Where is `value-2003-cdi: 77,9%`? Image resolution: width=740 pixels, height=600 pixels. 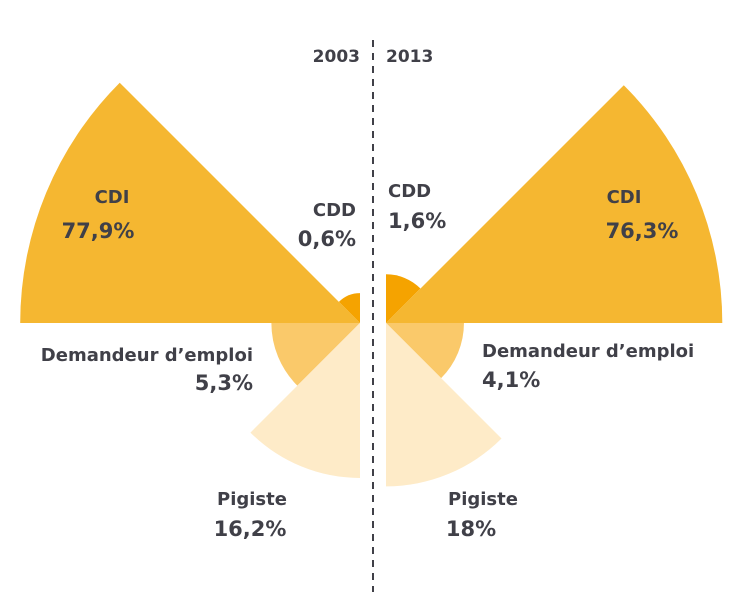
value-2003-cdi: 77,9% is located at coordinates (98, 231).